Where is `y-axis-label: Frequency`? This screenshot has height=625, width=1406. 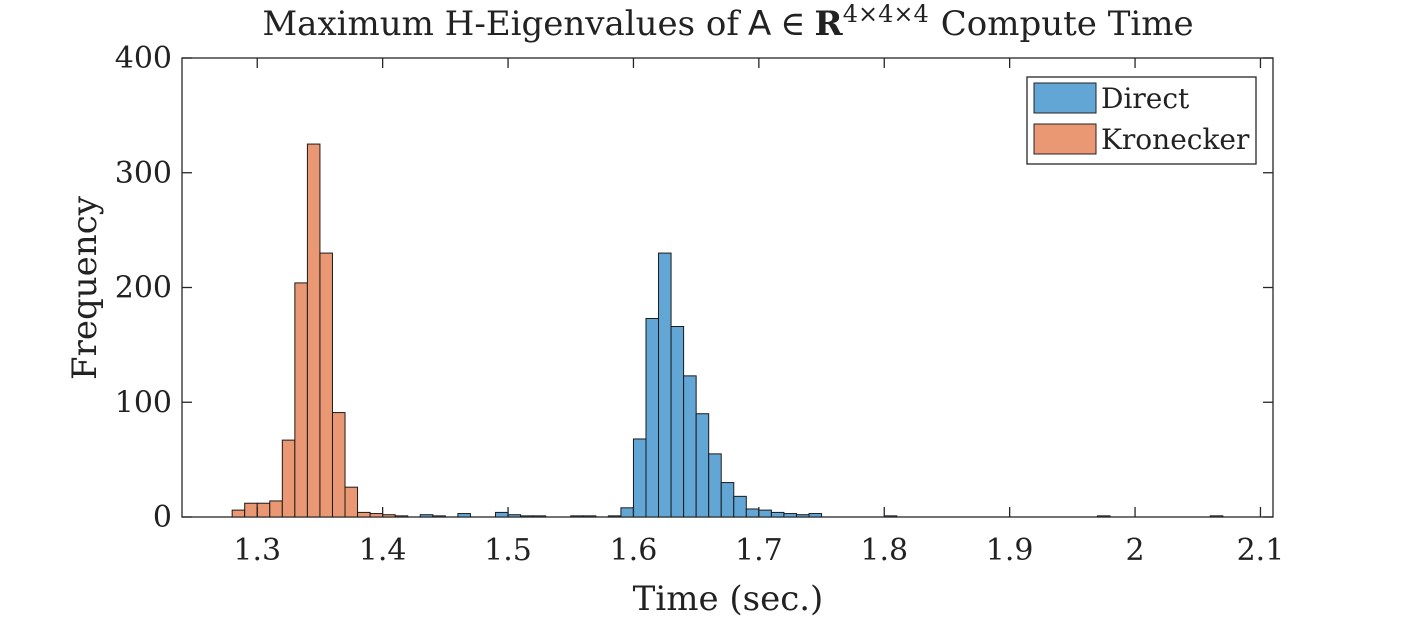
y-axis-label: Frequency is located at coordinates (85, 287).